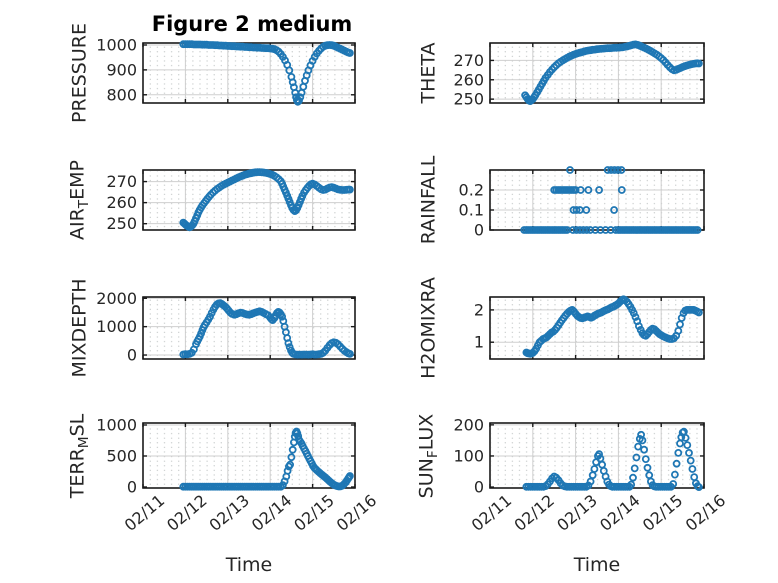 The image size is (778, 583). What do you see at coordinates (468, 455) in the screenshot?
I see `y-tick-labels: 0 100 200` at bounding box center [468, 455].